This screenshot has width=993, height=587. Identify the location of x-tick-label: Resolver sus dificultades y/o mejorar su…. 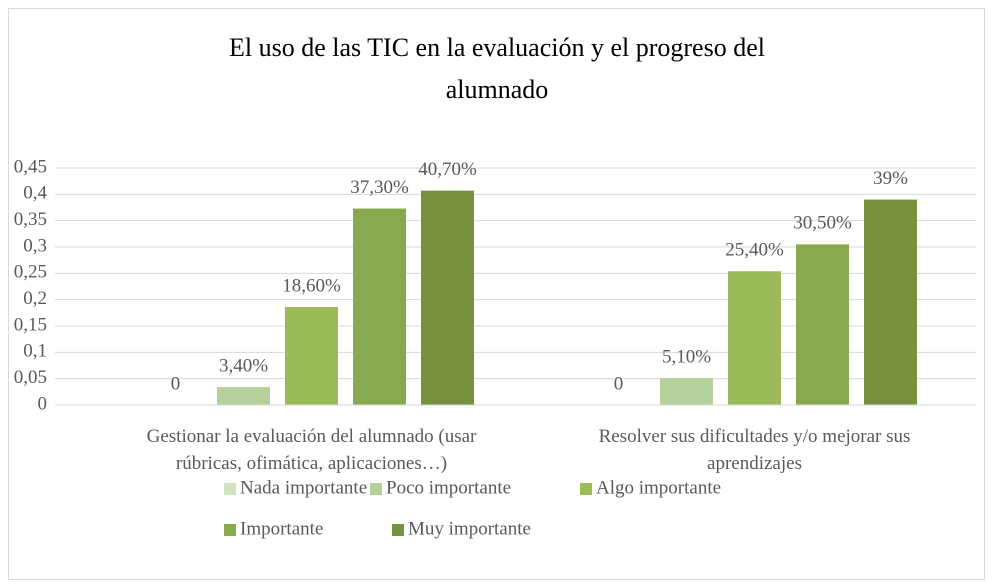
(755, 450).